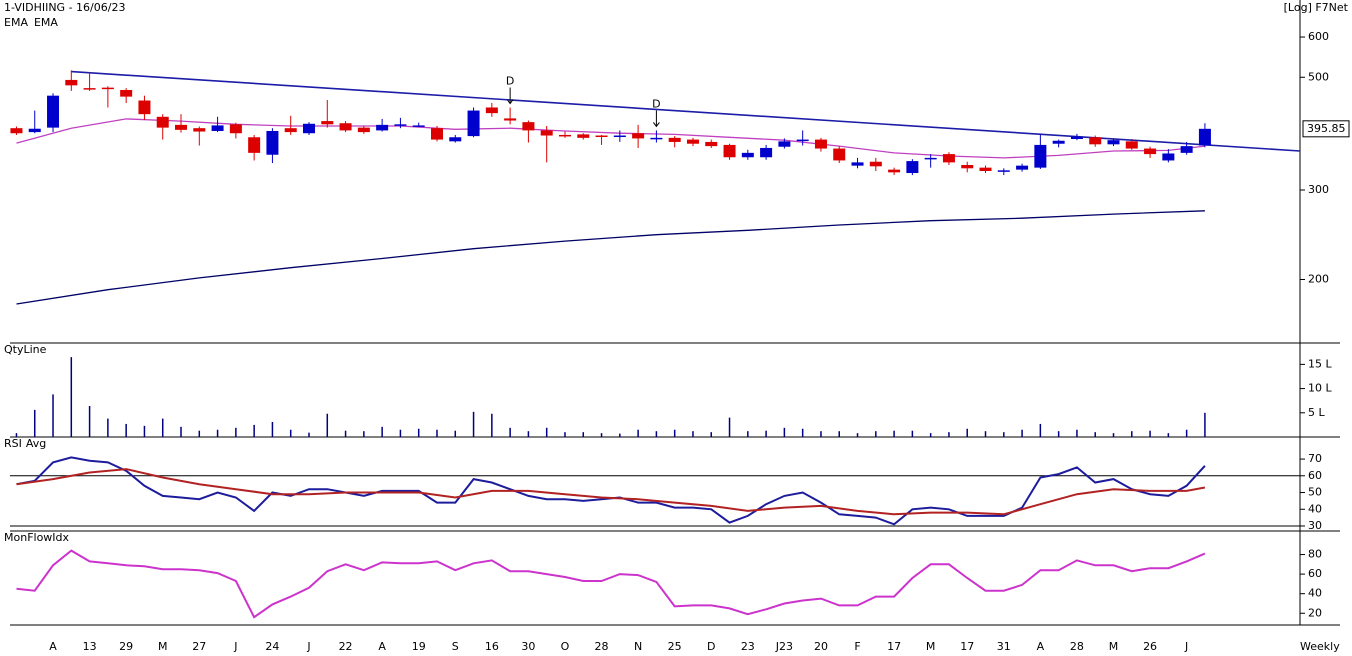 This screenshot has height=656, width=1352. I want to click on x-tick-label: F, so click(857, 646).